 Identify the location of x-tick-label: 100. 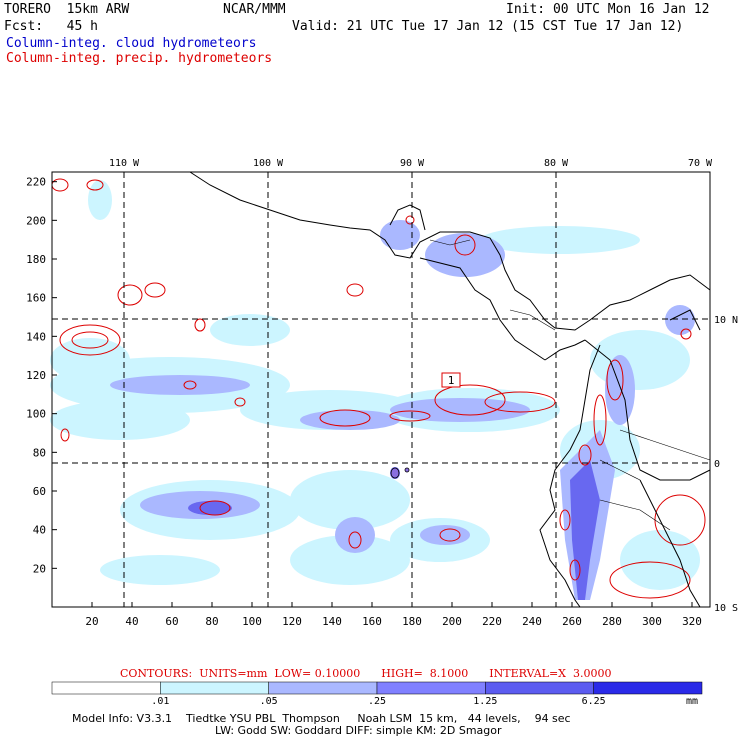
(252, 621).